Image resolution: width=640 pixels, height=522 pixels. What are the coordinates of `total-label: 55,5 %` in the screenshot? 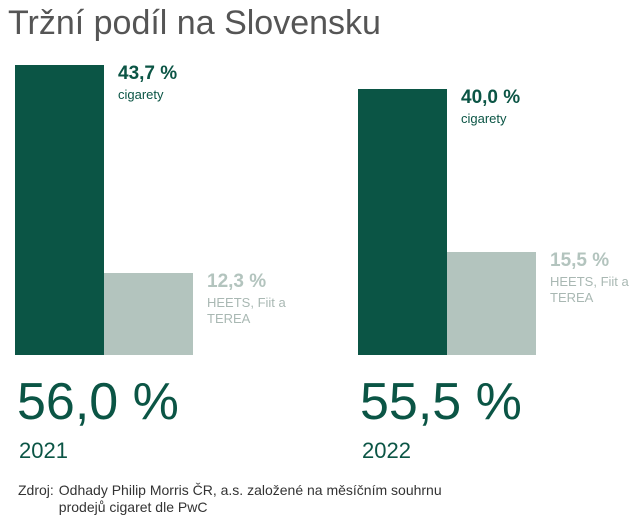 It's located at (441, 402).